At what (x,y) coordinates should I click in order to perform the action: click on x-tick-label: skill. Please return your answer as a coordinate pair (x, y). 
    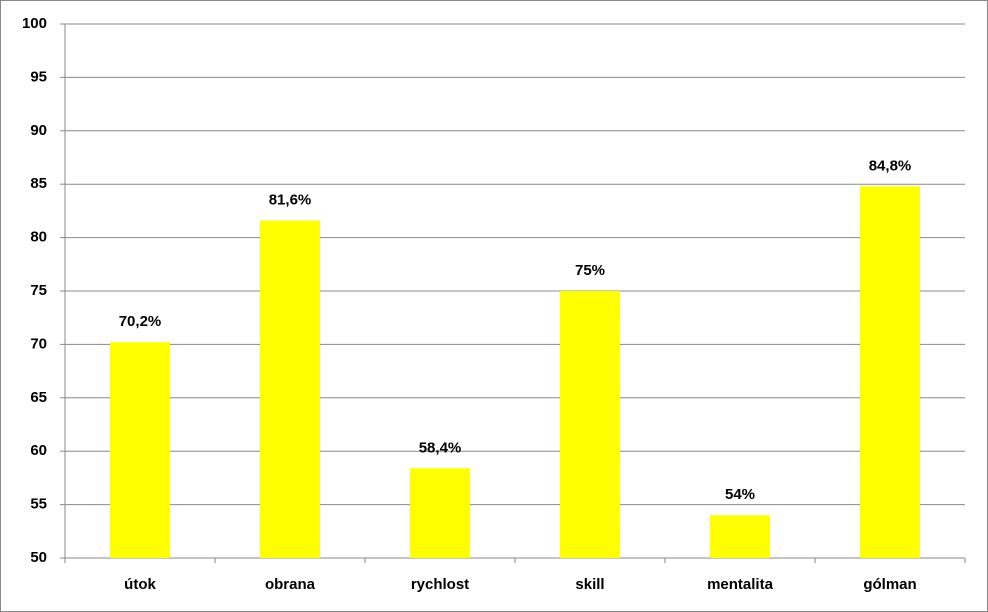
    Looking at the image, I should click on (589, 584).